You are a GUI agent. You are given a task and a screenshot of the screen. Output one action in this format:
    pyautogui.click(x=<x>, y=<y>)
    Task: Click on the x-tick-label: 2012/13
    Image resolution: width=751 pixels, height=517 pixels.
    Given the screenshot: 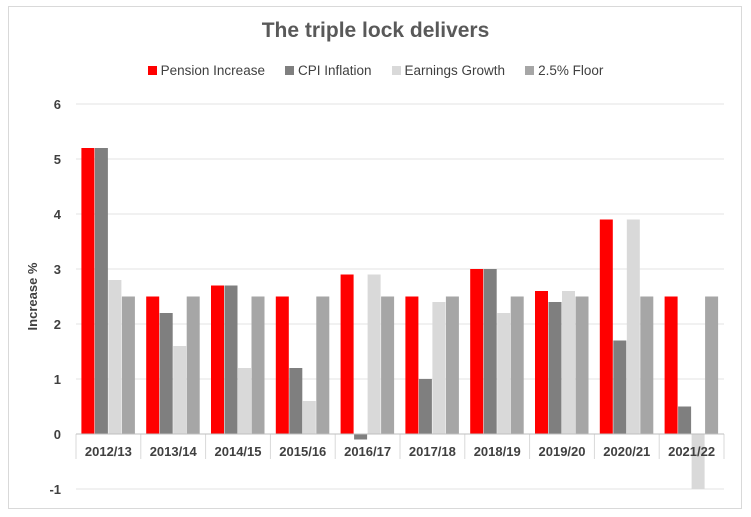 What is the action you would take?
    pyautogui.click(x=108, y=451)
    